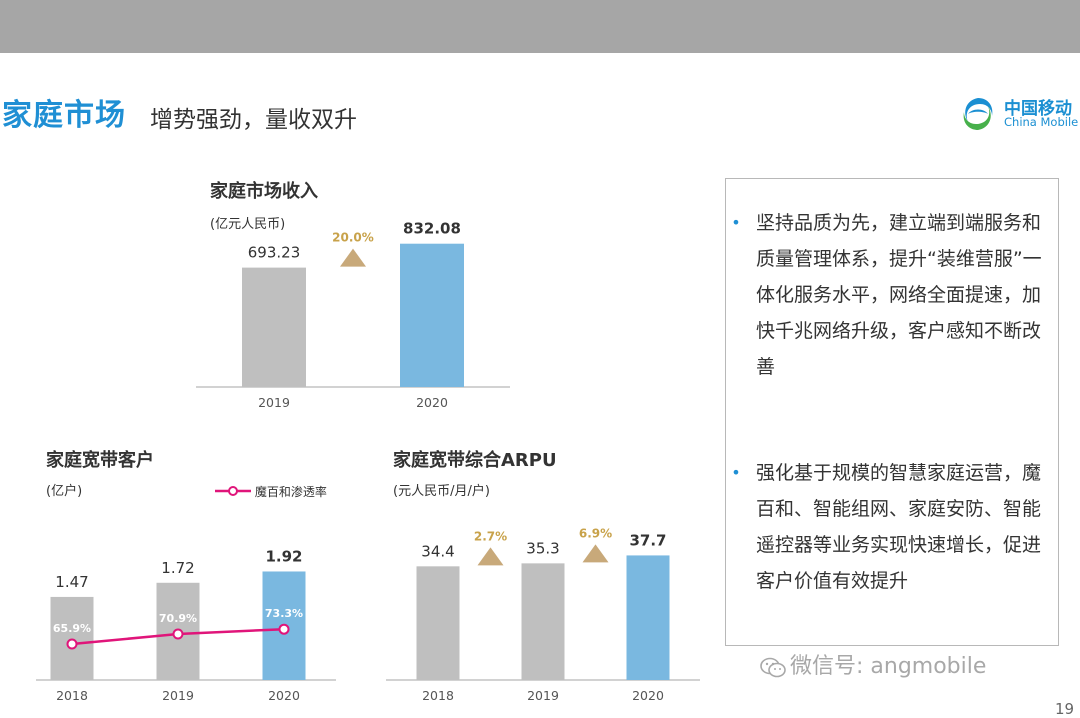  I want to click on chart-broadband-arpu: 34.4 2018 35.3 2019 37.7 2020 2.7% 6.9%, so click(543, 614).